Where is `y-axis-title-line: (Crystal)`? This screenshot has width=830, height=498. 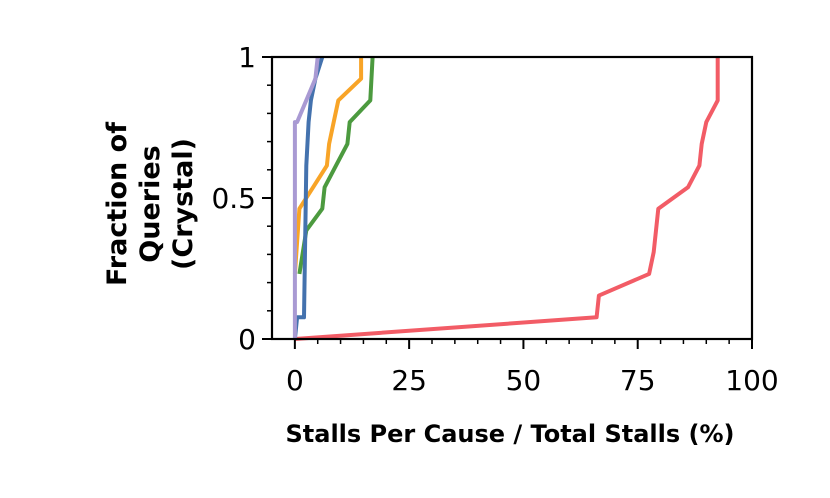 y-axis-title-line: (Crystal) is located at coordinates (183, 204).